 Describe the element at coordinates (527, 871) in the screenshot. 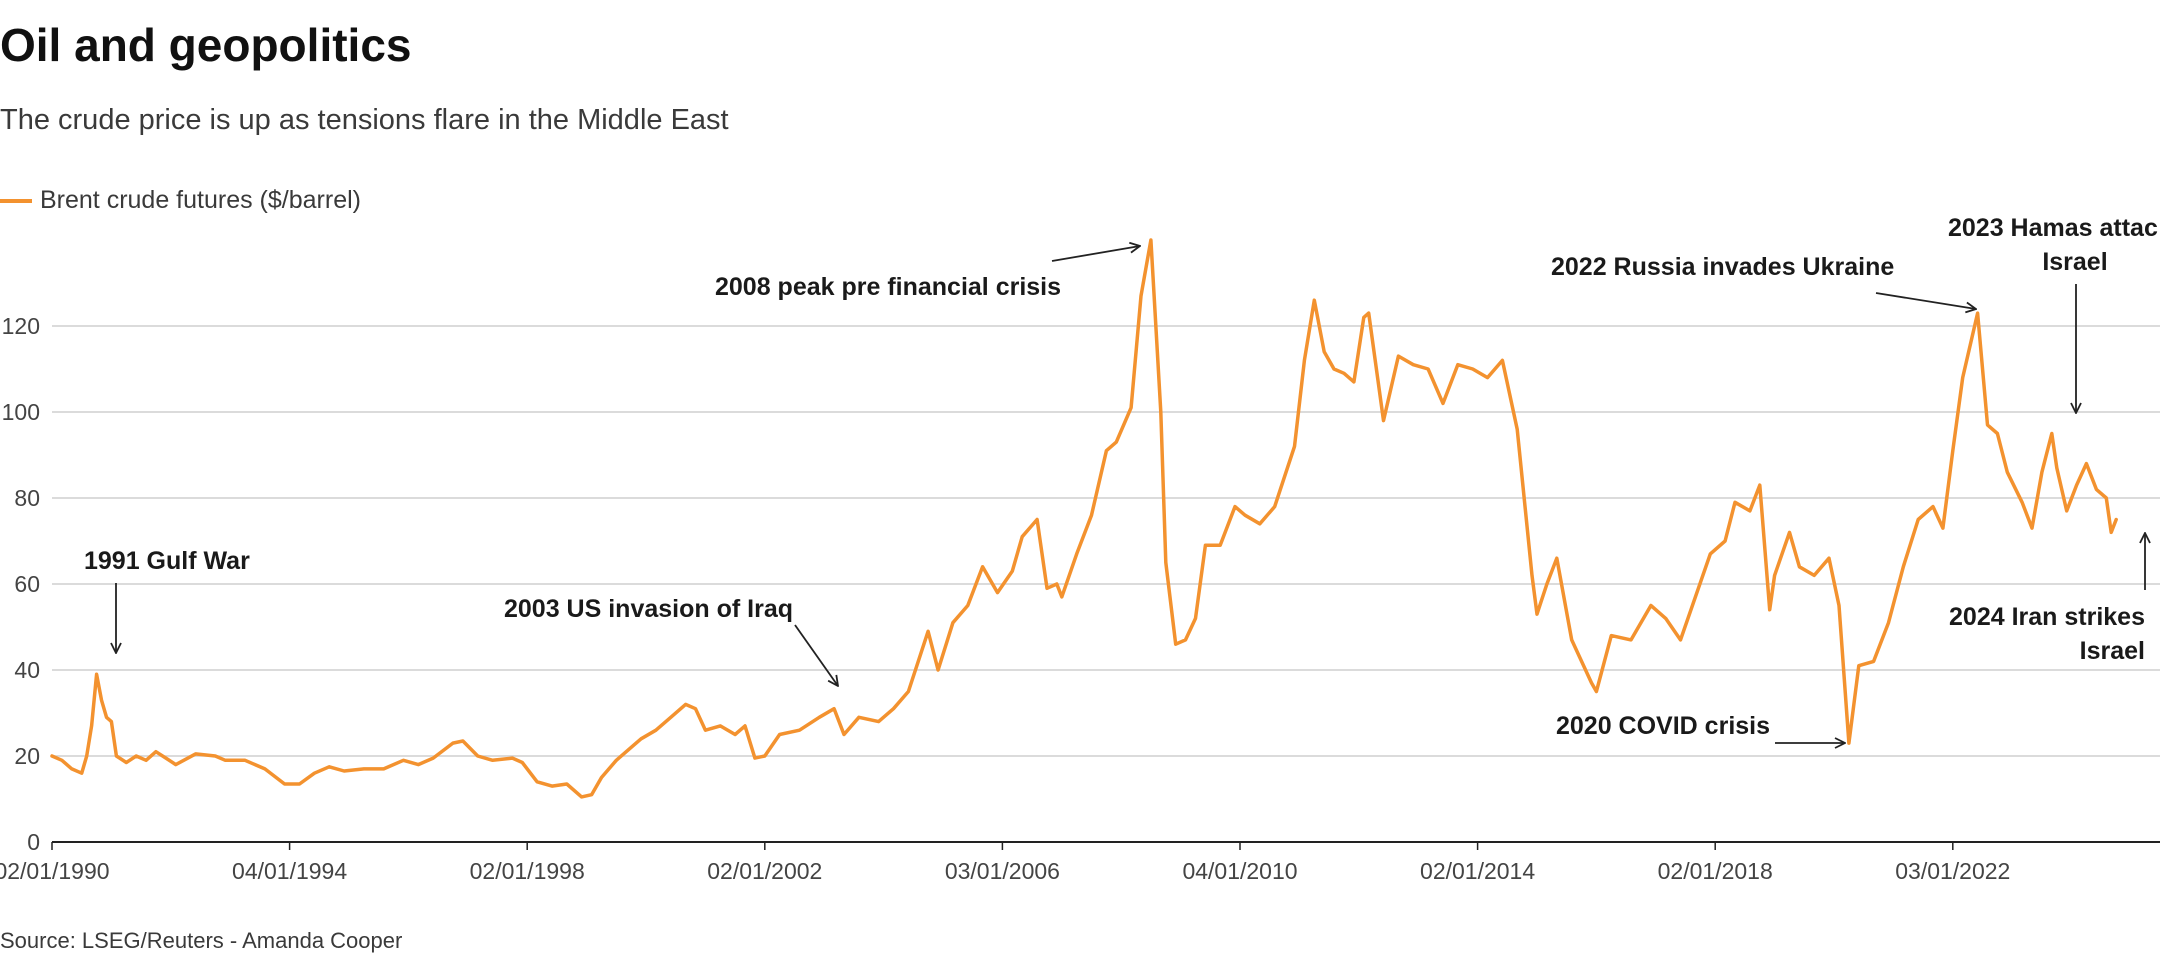

I see `x-tick-label: 02/01/1998` at that location.